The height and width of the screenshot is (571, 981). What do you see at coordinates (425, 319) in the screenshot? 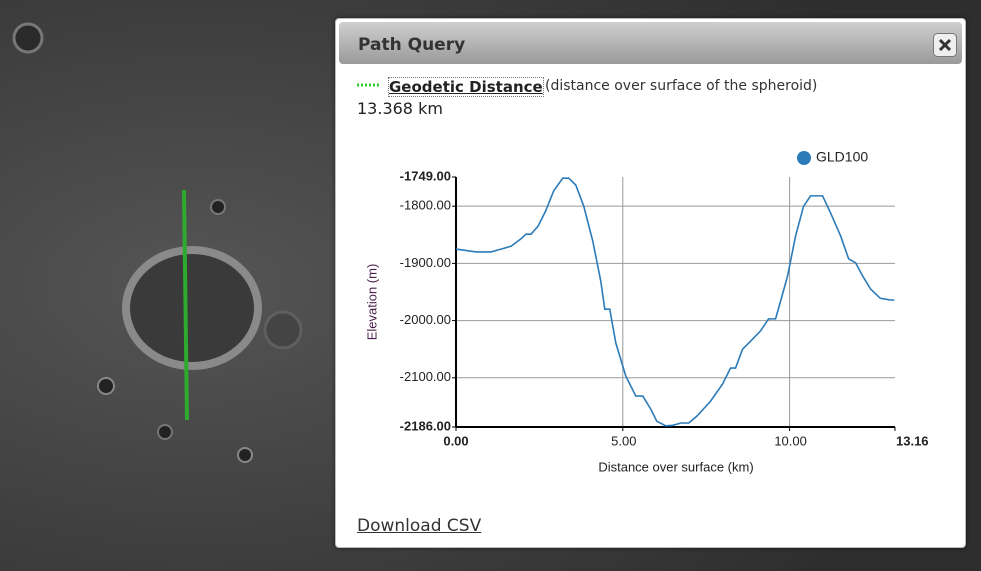
I see `y-tick-label: -2000.00` at bounding box center [425, 319].